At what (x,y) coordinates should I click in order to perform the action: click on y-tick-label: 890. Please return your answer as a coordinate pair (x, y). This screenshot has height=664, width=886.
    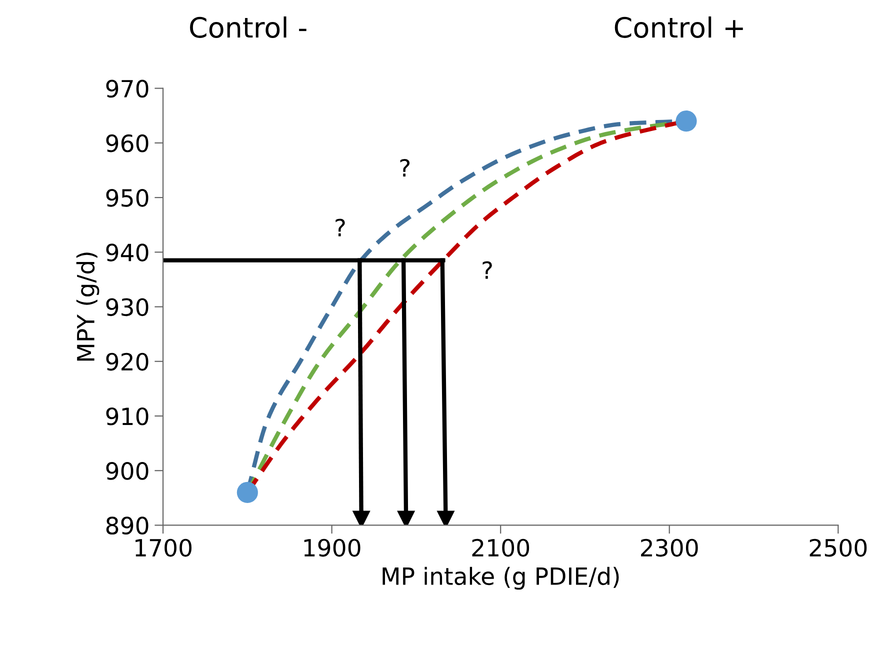
    Looking at the image, I should click on (127, 525).